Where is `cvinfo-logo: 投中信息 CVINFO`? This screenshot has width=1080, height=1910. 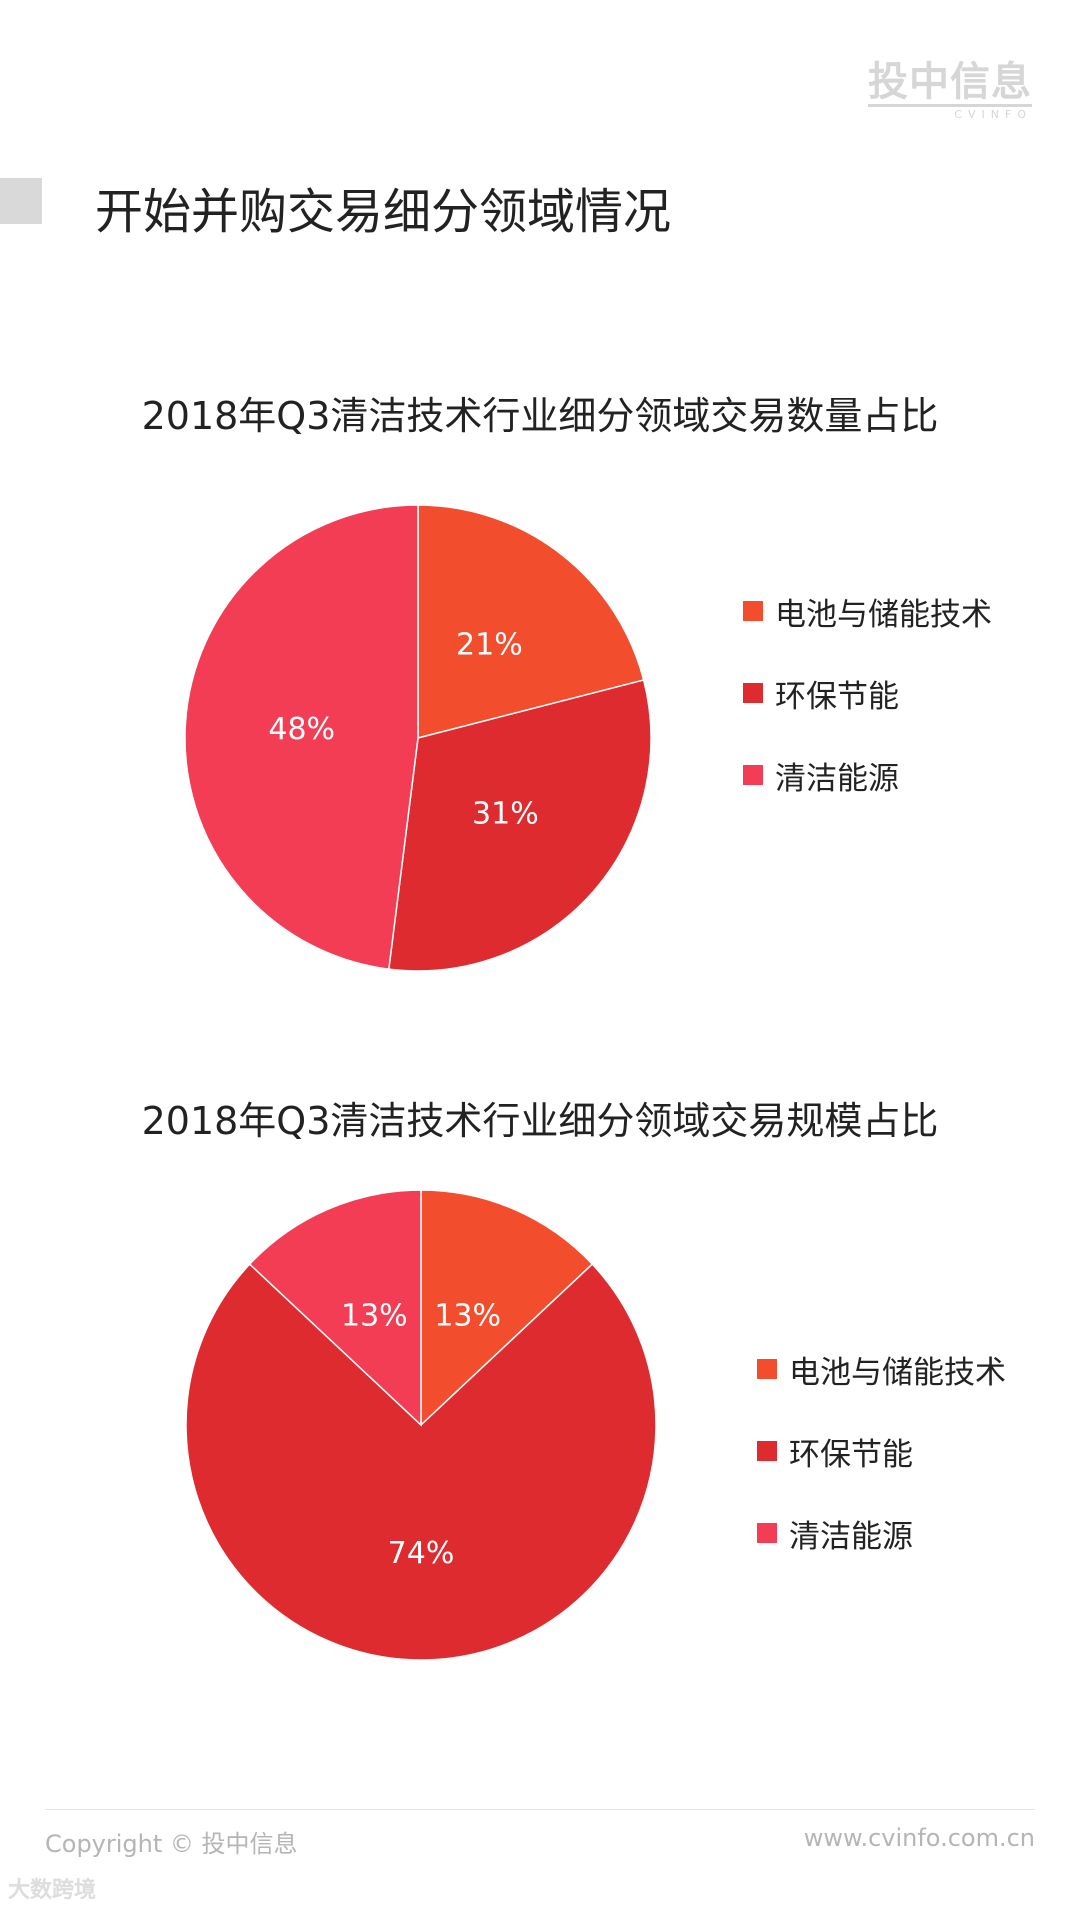 cvinfo-logo: 投中信息 CVINFO is located at coordinates (950, 90).